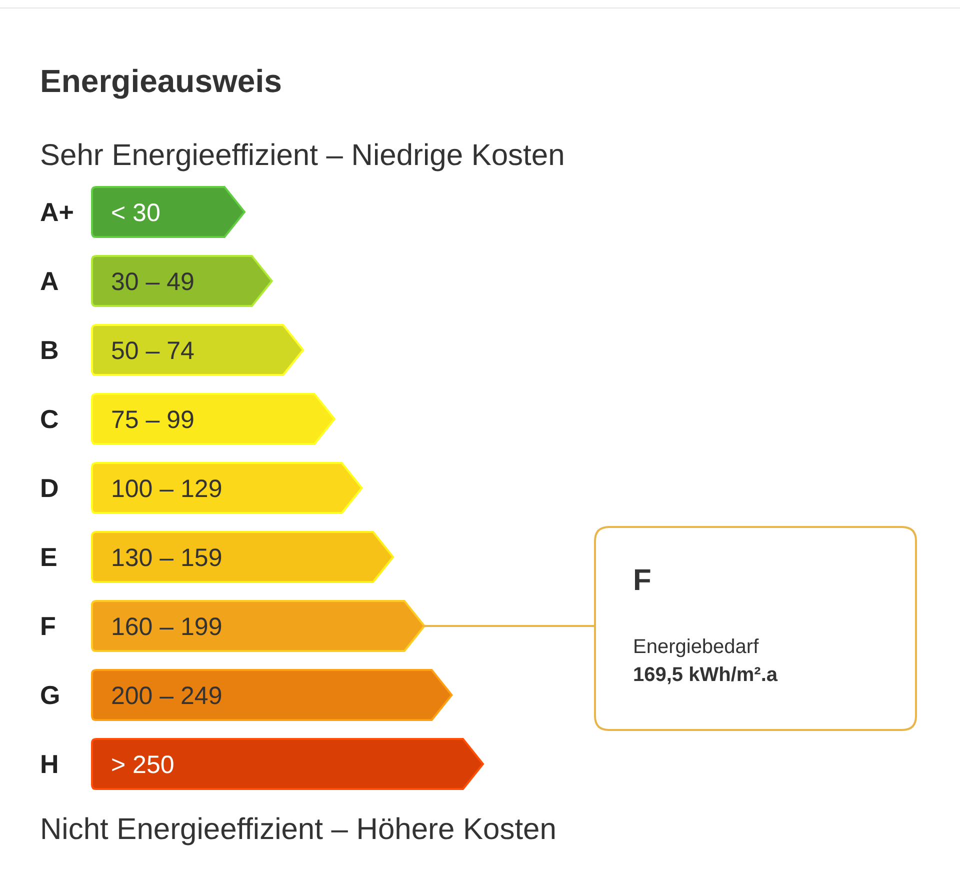 Image resolution: width=960 pixels, height=890 pixels. What do you see at coordinates (166, 558) in the screenshot?
I see `annotation: 130 – 159` at bounding box center [166, 558].